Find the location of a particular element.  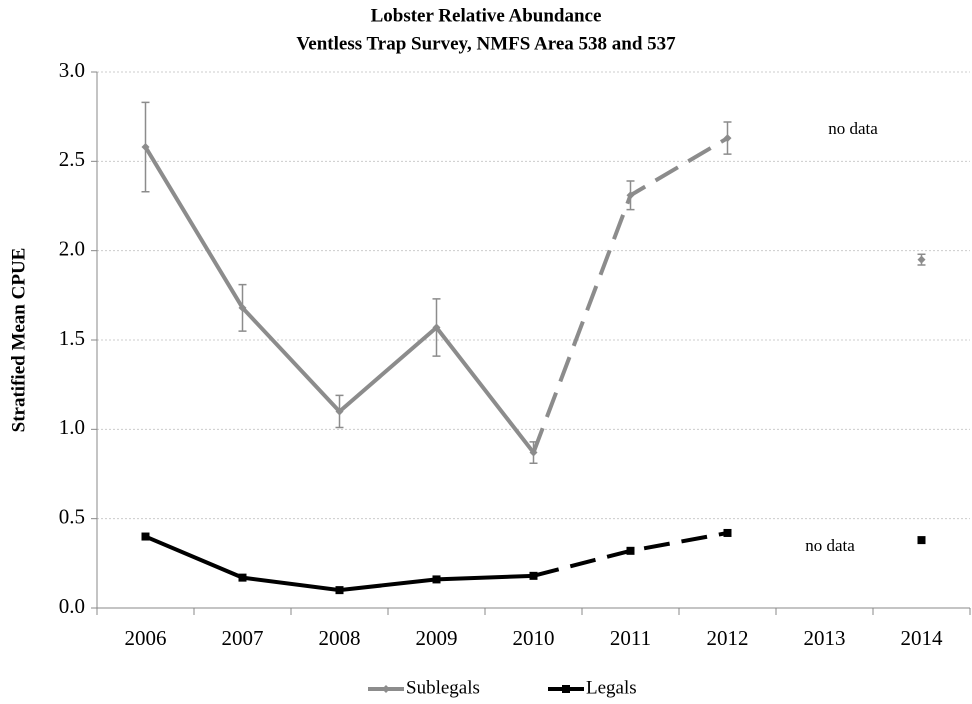

y-tick-label: 1.0 is located at coordinates (72, 427).